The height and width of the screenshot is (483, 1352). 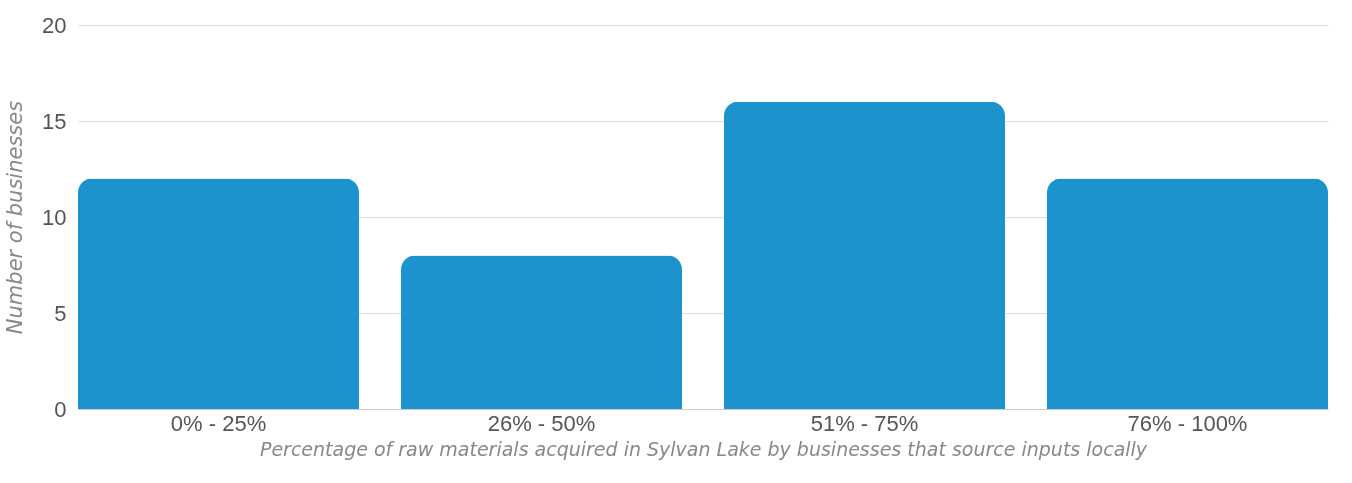 What do you see at coordinates (541, 423) in the screenshot?
I see `x-tick-label: 26% - 50%` at bounding box center [541, 423].